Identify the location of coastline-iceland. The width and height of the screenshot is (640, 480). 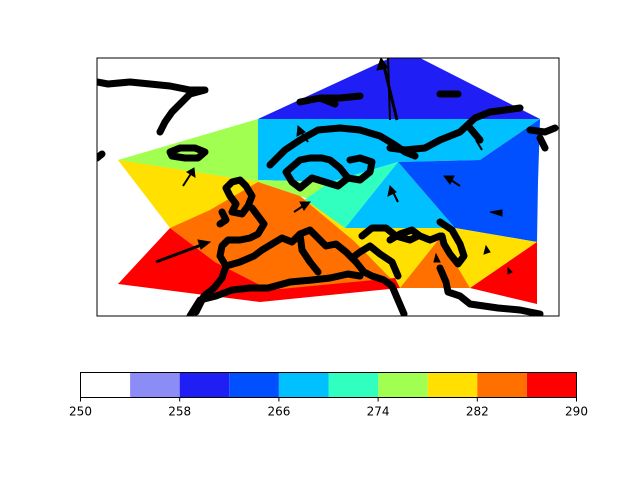
(187, 153).